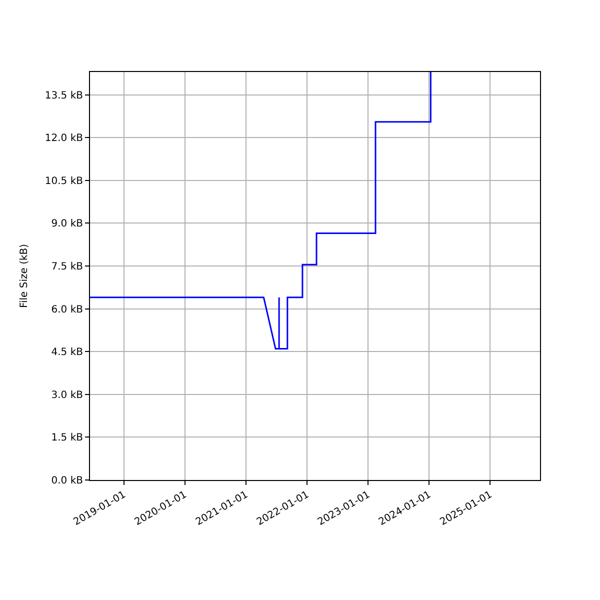 Image resolution: width=600 pixels, height=600 pixels. Describe the element at coordinates (67, 310) in the screenshot. I see `y-tick-label: 6.0 kB` at that location.